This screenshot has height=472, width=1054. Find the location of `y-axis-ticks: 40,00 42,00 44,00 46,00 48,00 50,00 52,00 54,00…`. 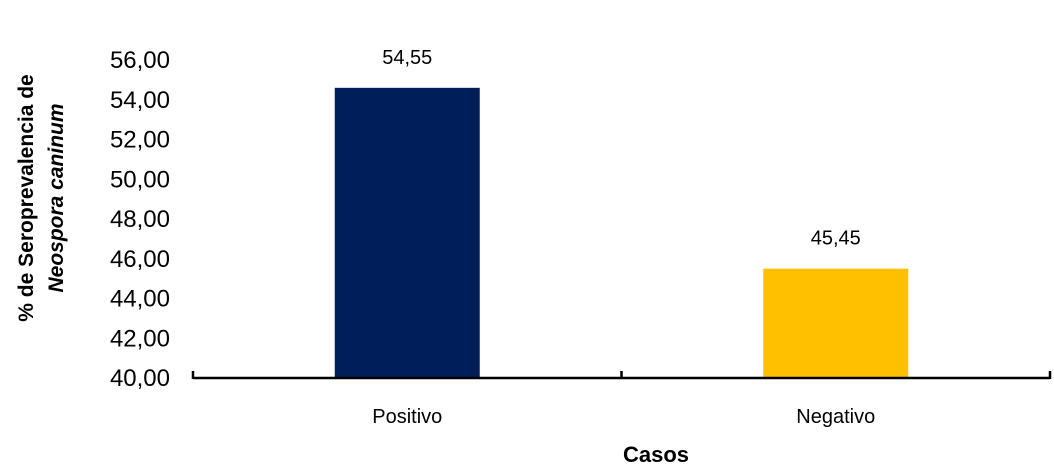

y-axis-ticks: 40,00 42,00 44,00 46,00 48,00 50,00 52,00 54,00… is located at coordinates (140, 219).